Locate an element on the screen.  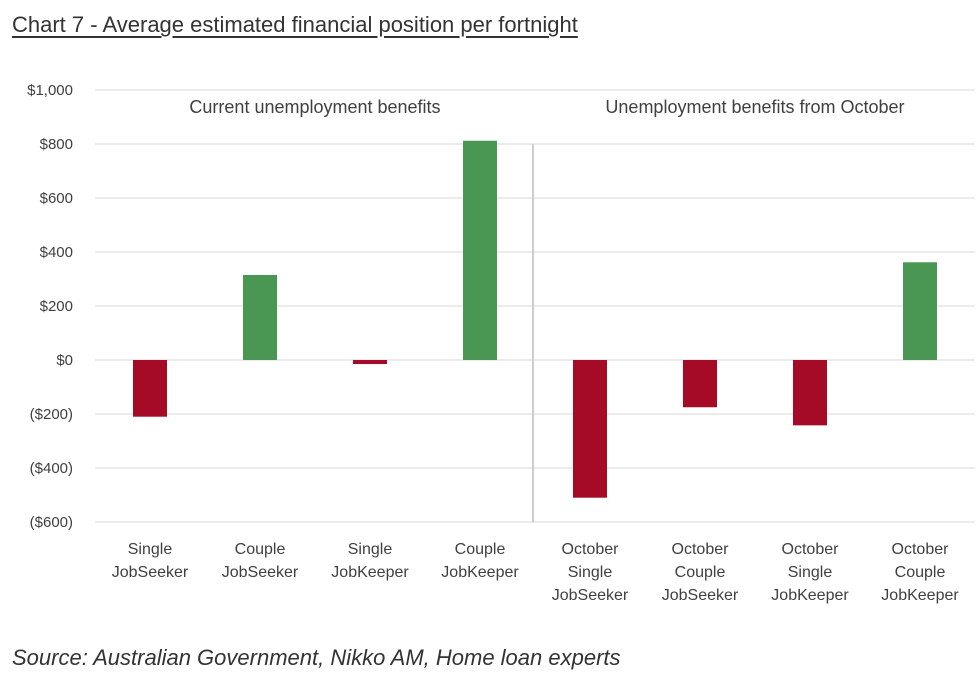
y-tick-label: $400 is located at coordinates (56, 252).